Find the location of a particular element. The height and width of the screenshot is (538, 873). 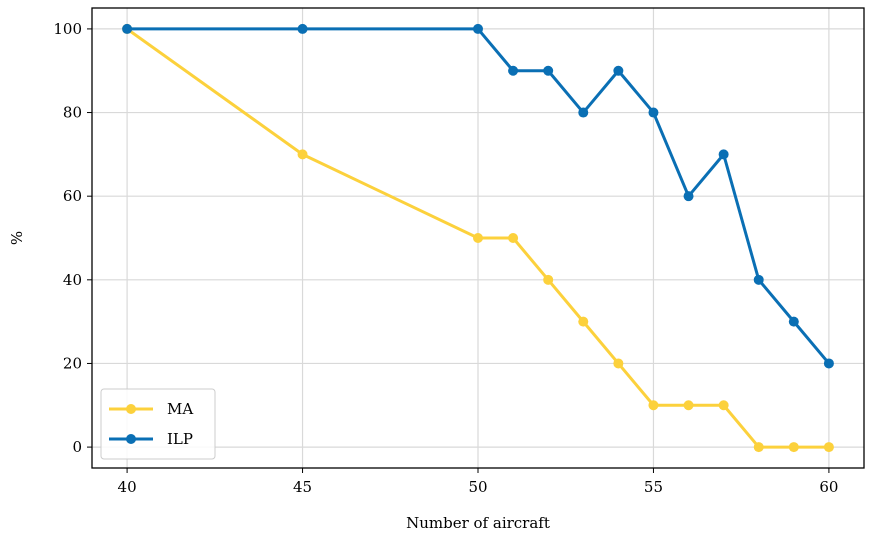

y-tick-label: 20 is located at coordinates (72, 363).